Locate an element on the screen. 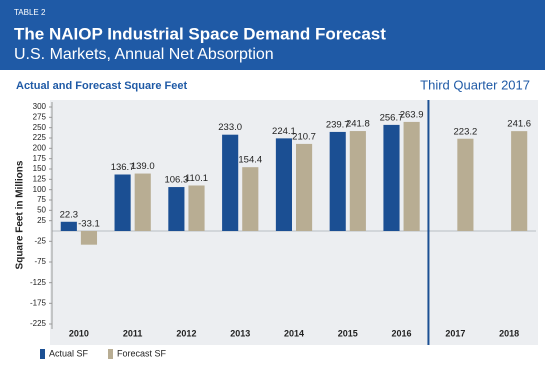 The image size is (545, 366). value-label: 139.0 is located at coordinates (143, 166).